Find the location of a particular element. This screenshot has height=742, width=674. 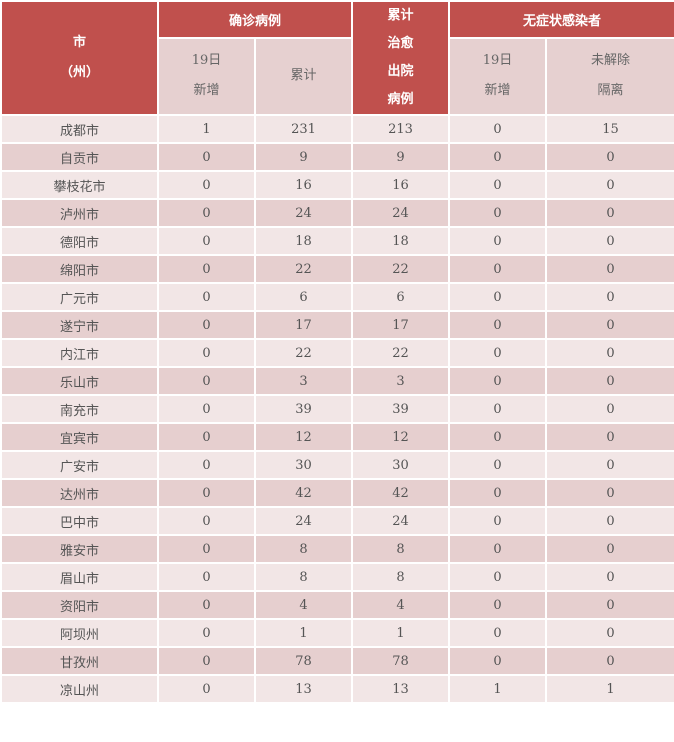

table-row: 资阳市 0 4 4 0 0 is located at coordinates (337, 605).